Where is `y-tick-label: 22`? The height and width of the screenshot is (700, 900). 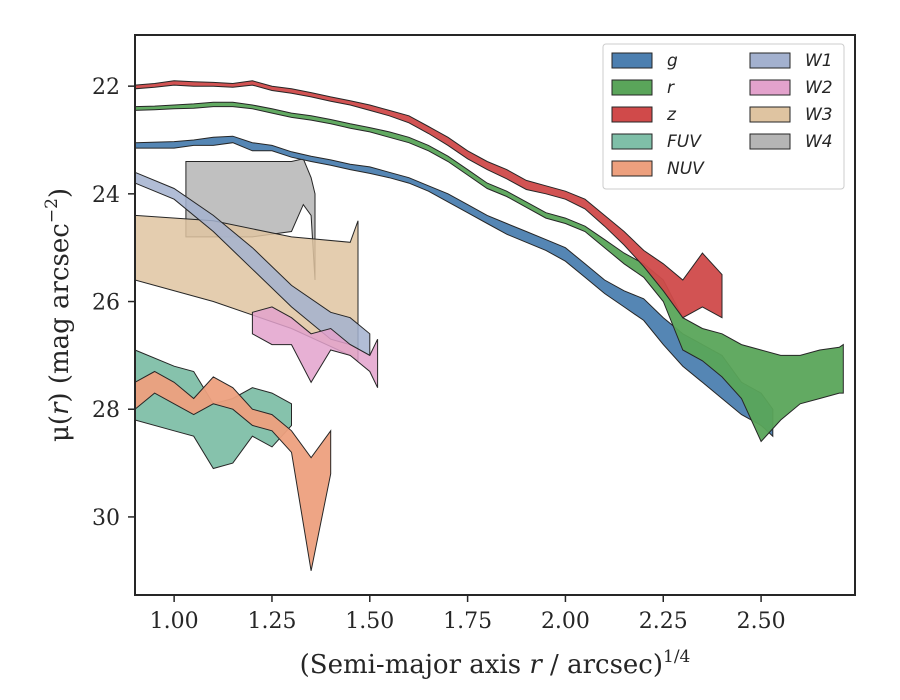
y-tick-label: 22 is located at coordinates (106, 87).